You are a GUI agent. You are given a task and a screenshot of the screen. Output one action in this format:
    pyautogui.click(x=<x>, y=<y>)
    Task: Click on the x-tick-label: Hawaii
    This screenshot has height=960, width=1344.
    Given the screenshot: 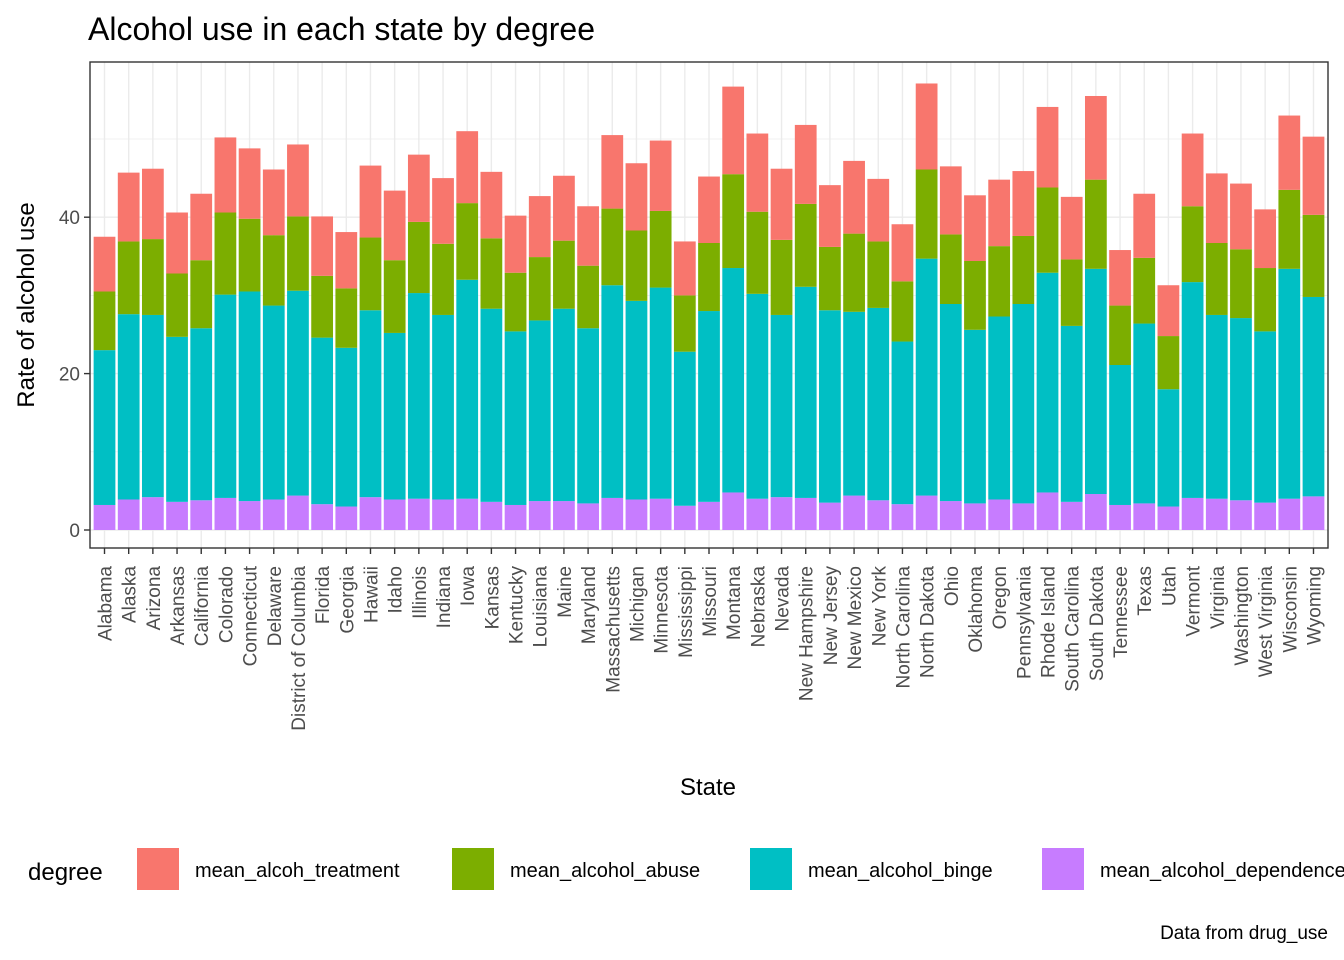 What is the action you would take?
    pyautogui.click(x=371, y=594)
    